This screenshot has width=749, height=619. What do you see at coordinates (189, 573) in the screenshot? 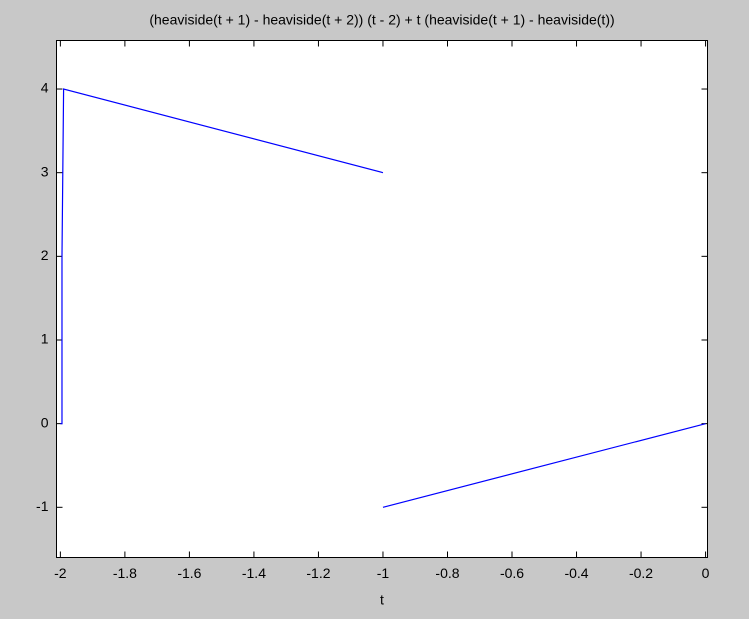
I see `x-tick-label: -1.6` at bounding box center [189, 573].